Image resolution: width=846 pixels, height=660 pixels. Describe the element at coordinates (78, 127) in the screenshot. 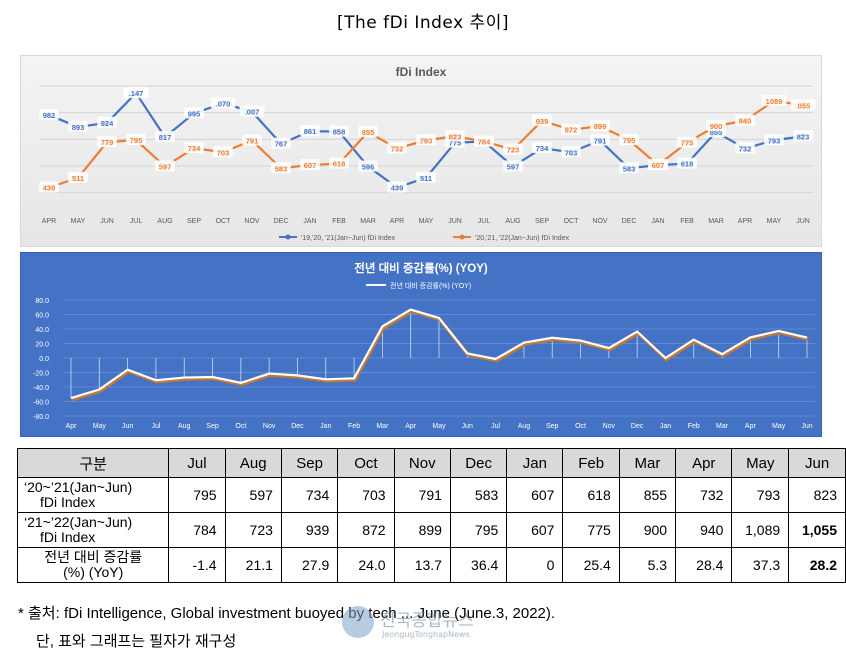

I see `data-label: 893` at that location.